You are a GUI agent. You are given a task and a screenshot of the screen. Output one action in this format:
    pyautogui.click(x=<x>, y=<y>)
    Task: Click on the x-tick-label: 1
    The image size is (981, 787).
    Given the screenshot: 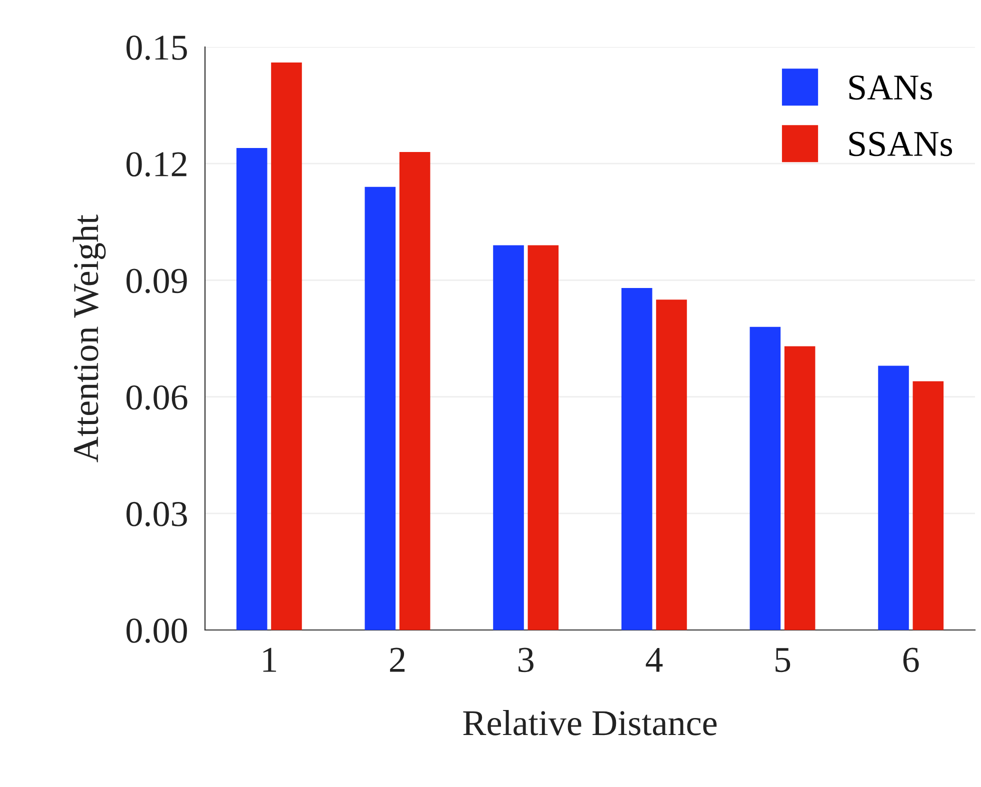 What is the action you would take?
    pyautogui.click(x=269, y=660)
    